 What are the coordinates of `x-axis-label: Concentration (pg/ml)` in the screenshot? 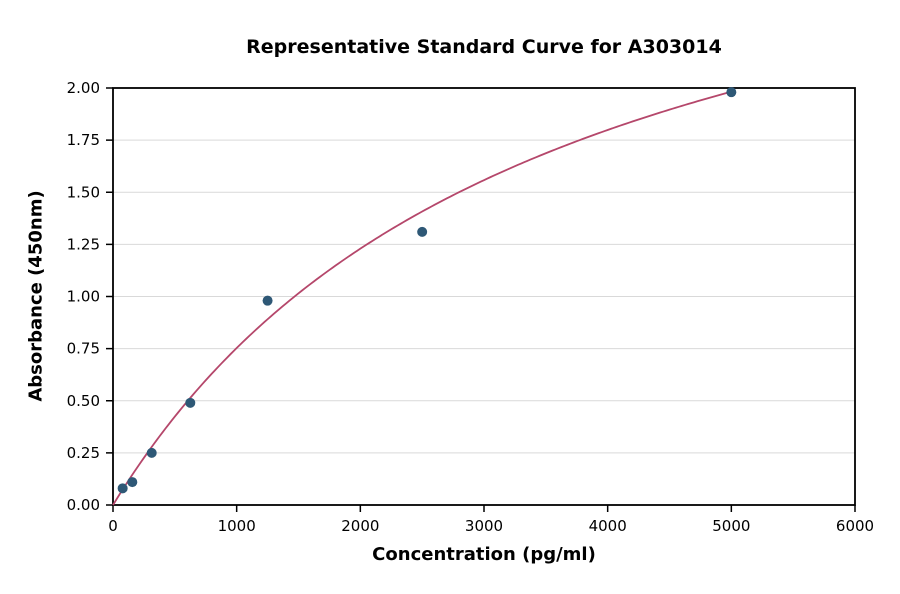 It's located at (484, 554).